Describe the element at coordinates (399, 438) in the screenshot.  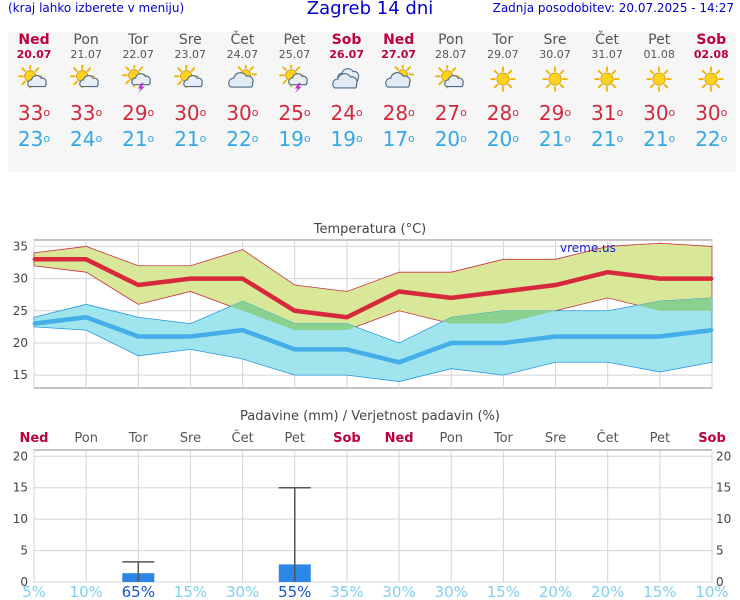
I see `x-tick-label: Ned` at that location.